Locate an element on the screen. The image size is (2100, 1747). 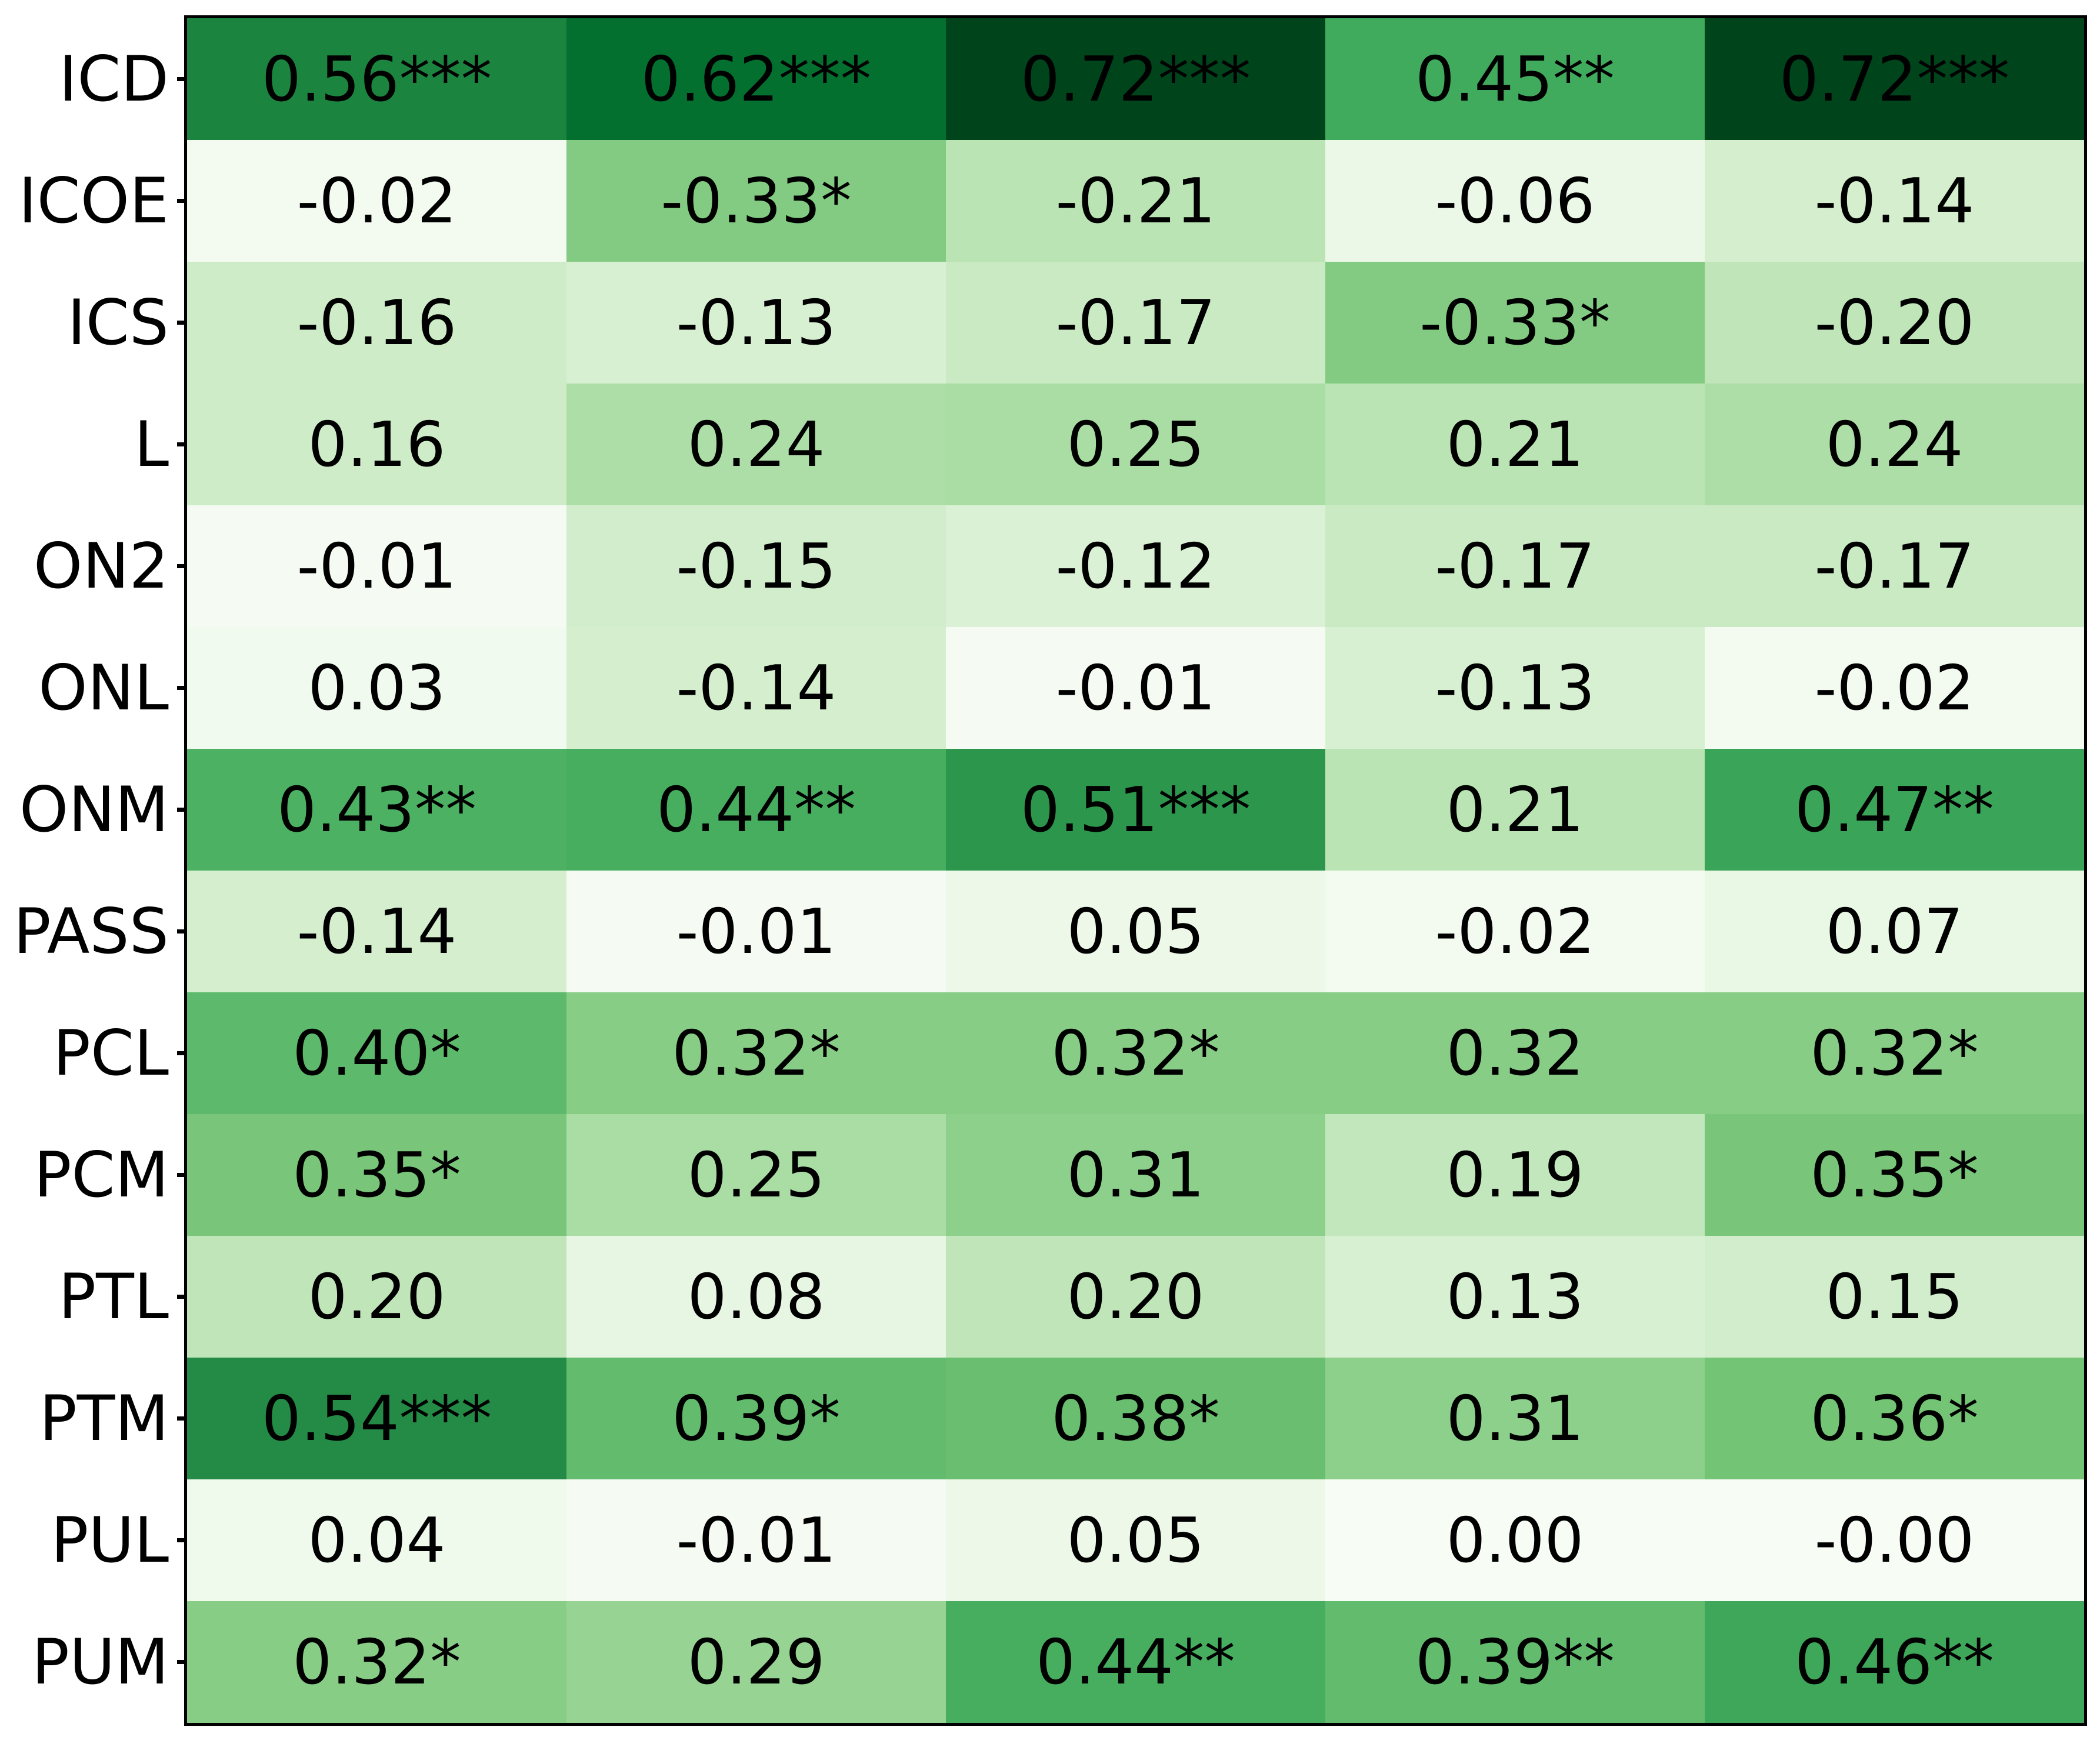
y-tick-ON2 is located at coordinates (182, 566).